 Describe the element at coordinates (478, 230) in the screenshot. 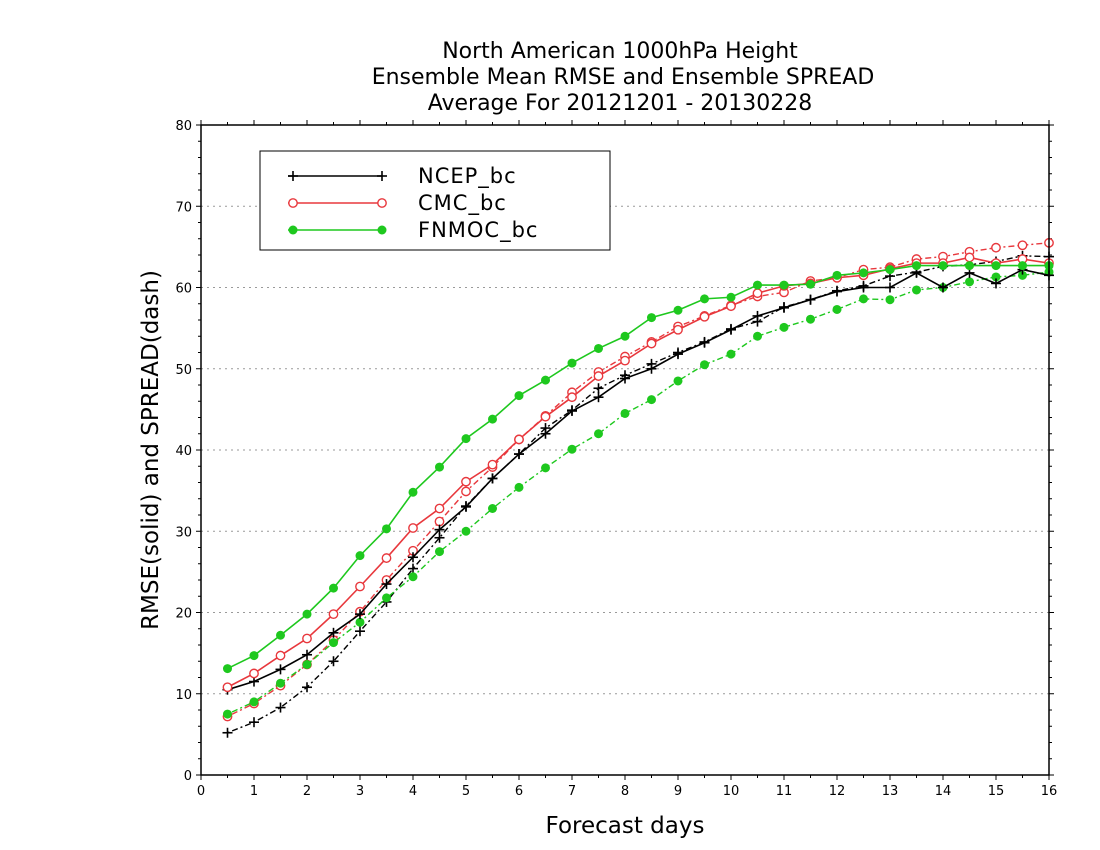

I see `legend-label-fnmoc-bc: FNMOC_bc` at that location.